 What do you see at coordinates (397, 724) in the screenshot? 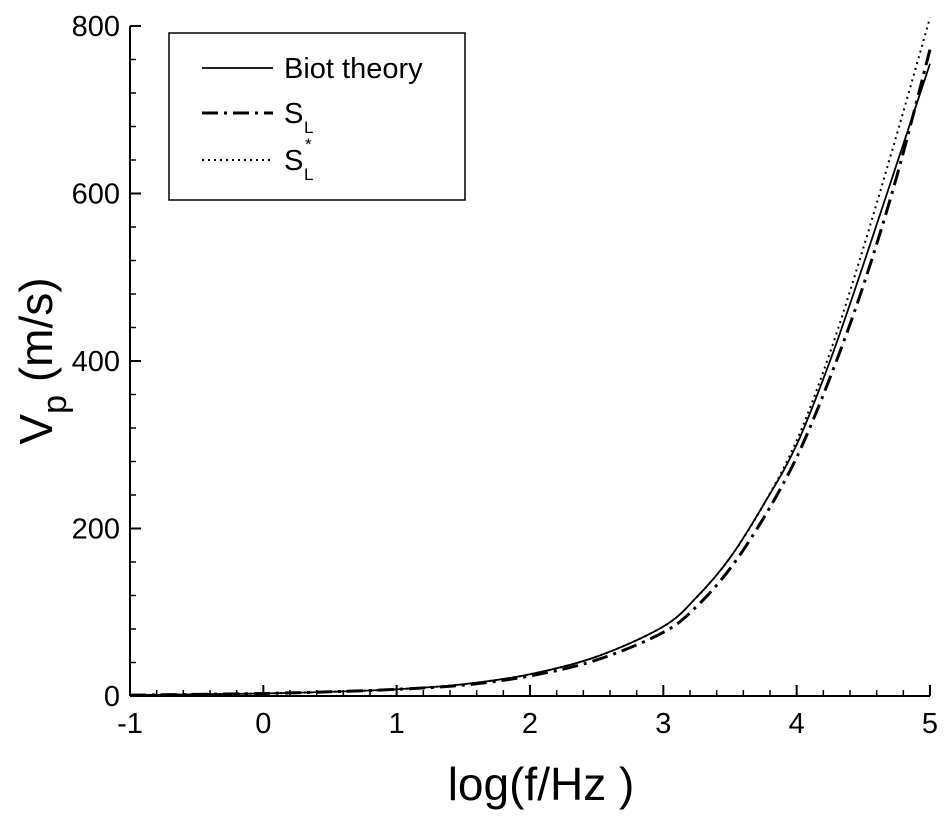
I see `x-tick-label: 1` at bounding box center [397, 724].